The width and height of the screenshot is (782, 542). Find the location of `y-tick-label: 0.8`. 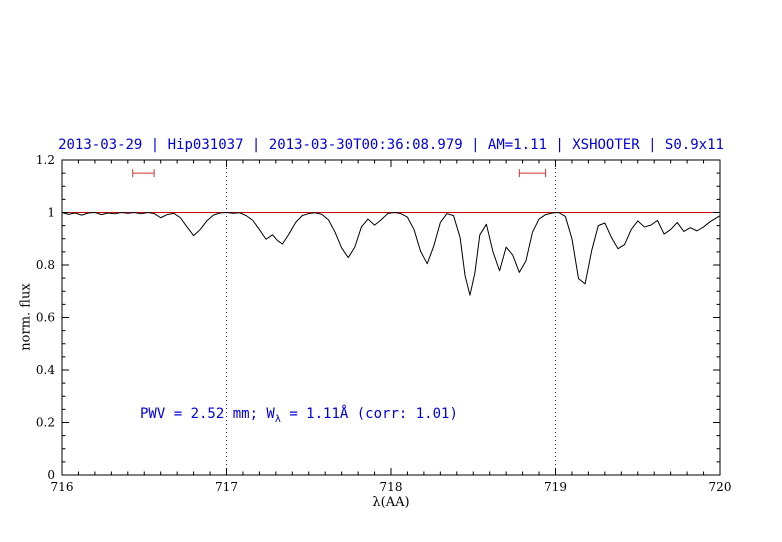

y-tick-label: 0.8 is located at coordinates (45, 265).